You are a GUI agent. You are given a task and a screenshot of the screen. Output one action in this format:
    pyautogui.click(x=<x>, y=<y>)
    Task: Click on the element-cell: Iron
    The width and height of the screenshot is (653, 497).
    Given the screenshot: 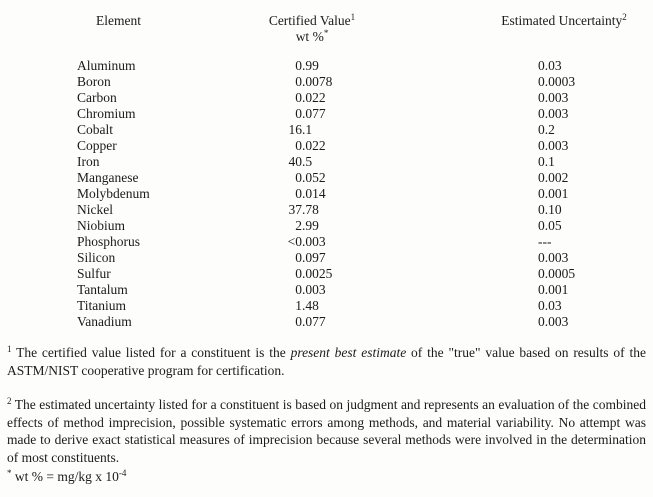 What is the action you would take?
    pyautogui.click(x=88, y=161)
    